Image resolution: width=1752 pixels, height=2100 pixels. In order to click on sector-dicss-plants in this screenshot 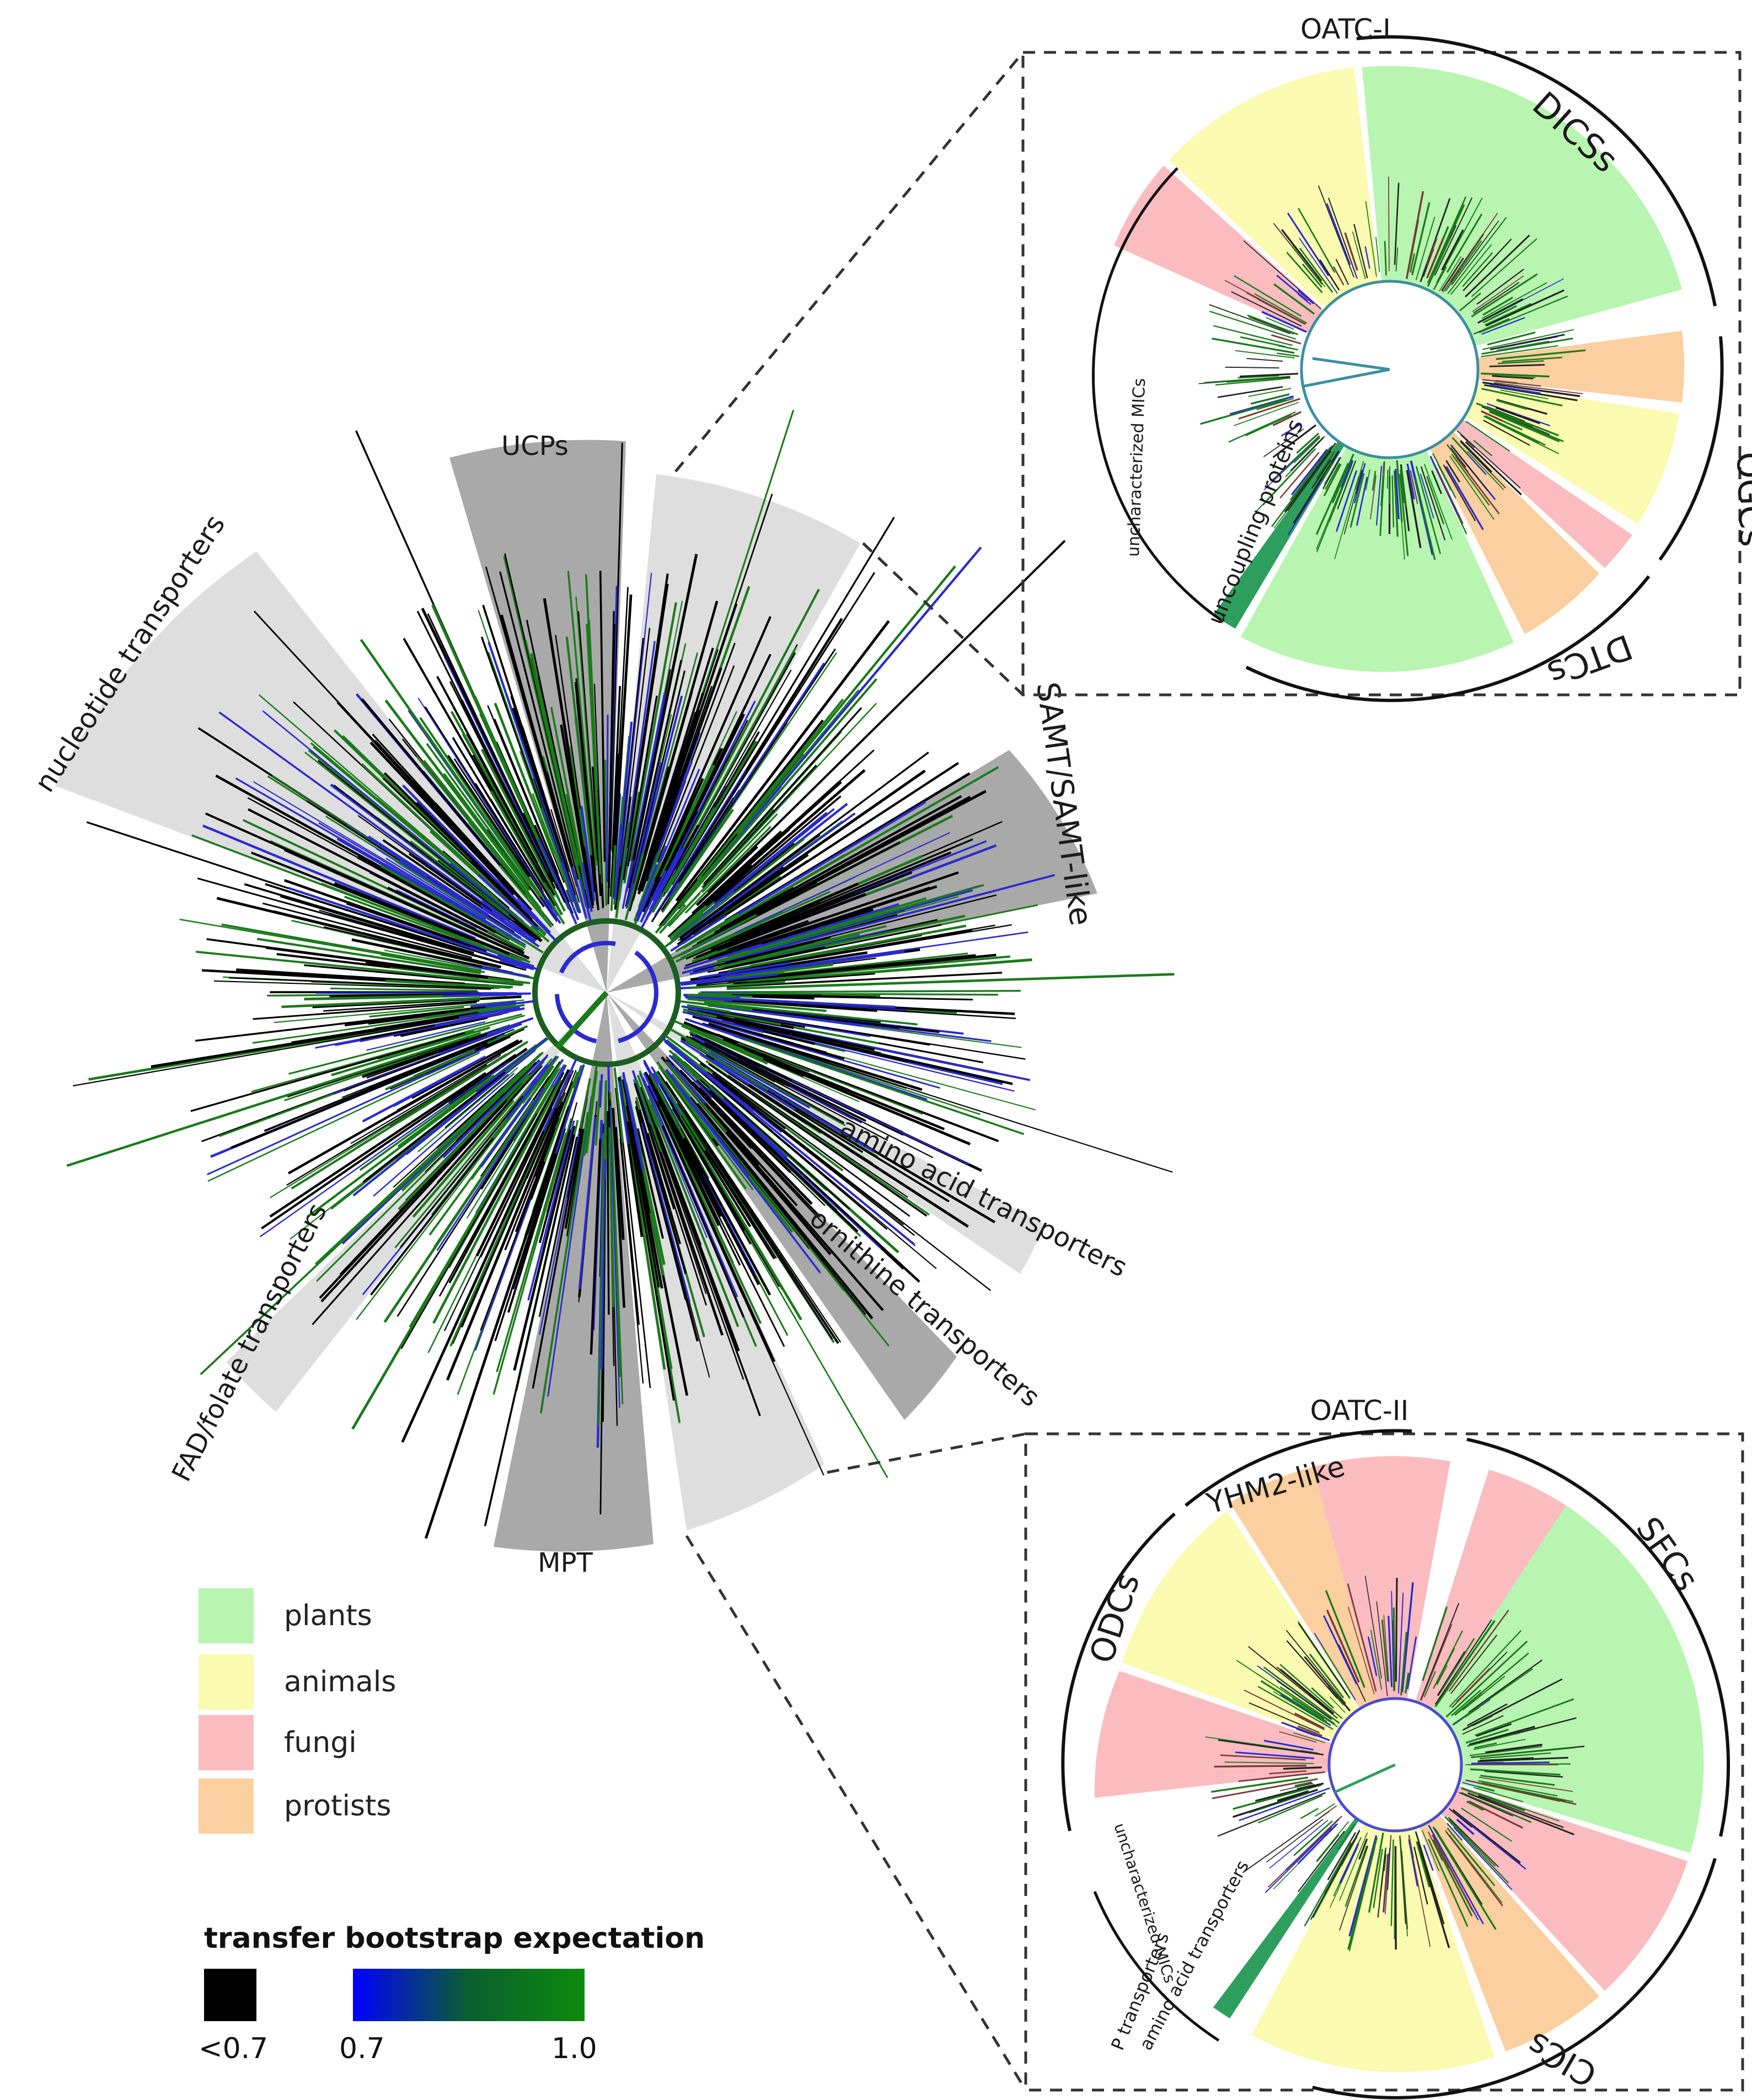, I will do `click(1522, 217)`.